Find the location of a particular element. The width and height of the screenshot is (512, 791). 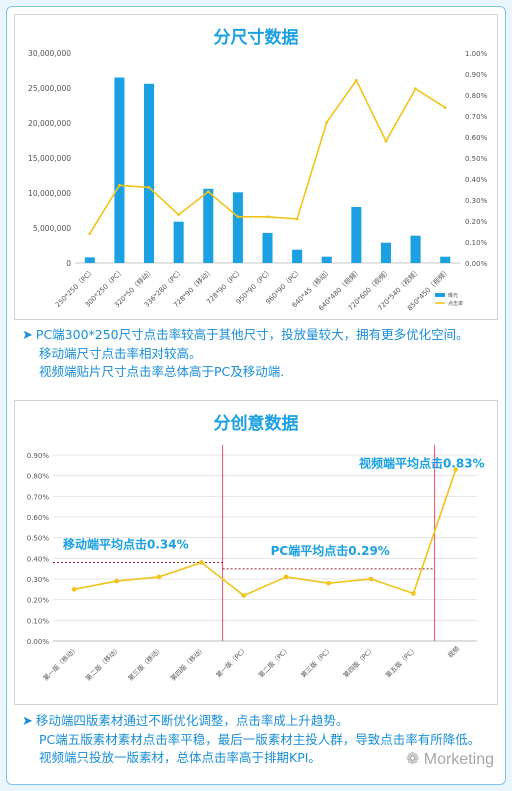

note-line: 移动端尺寸点击率相对较高。 is located at coordinates (262, 354).